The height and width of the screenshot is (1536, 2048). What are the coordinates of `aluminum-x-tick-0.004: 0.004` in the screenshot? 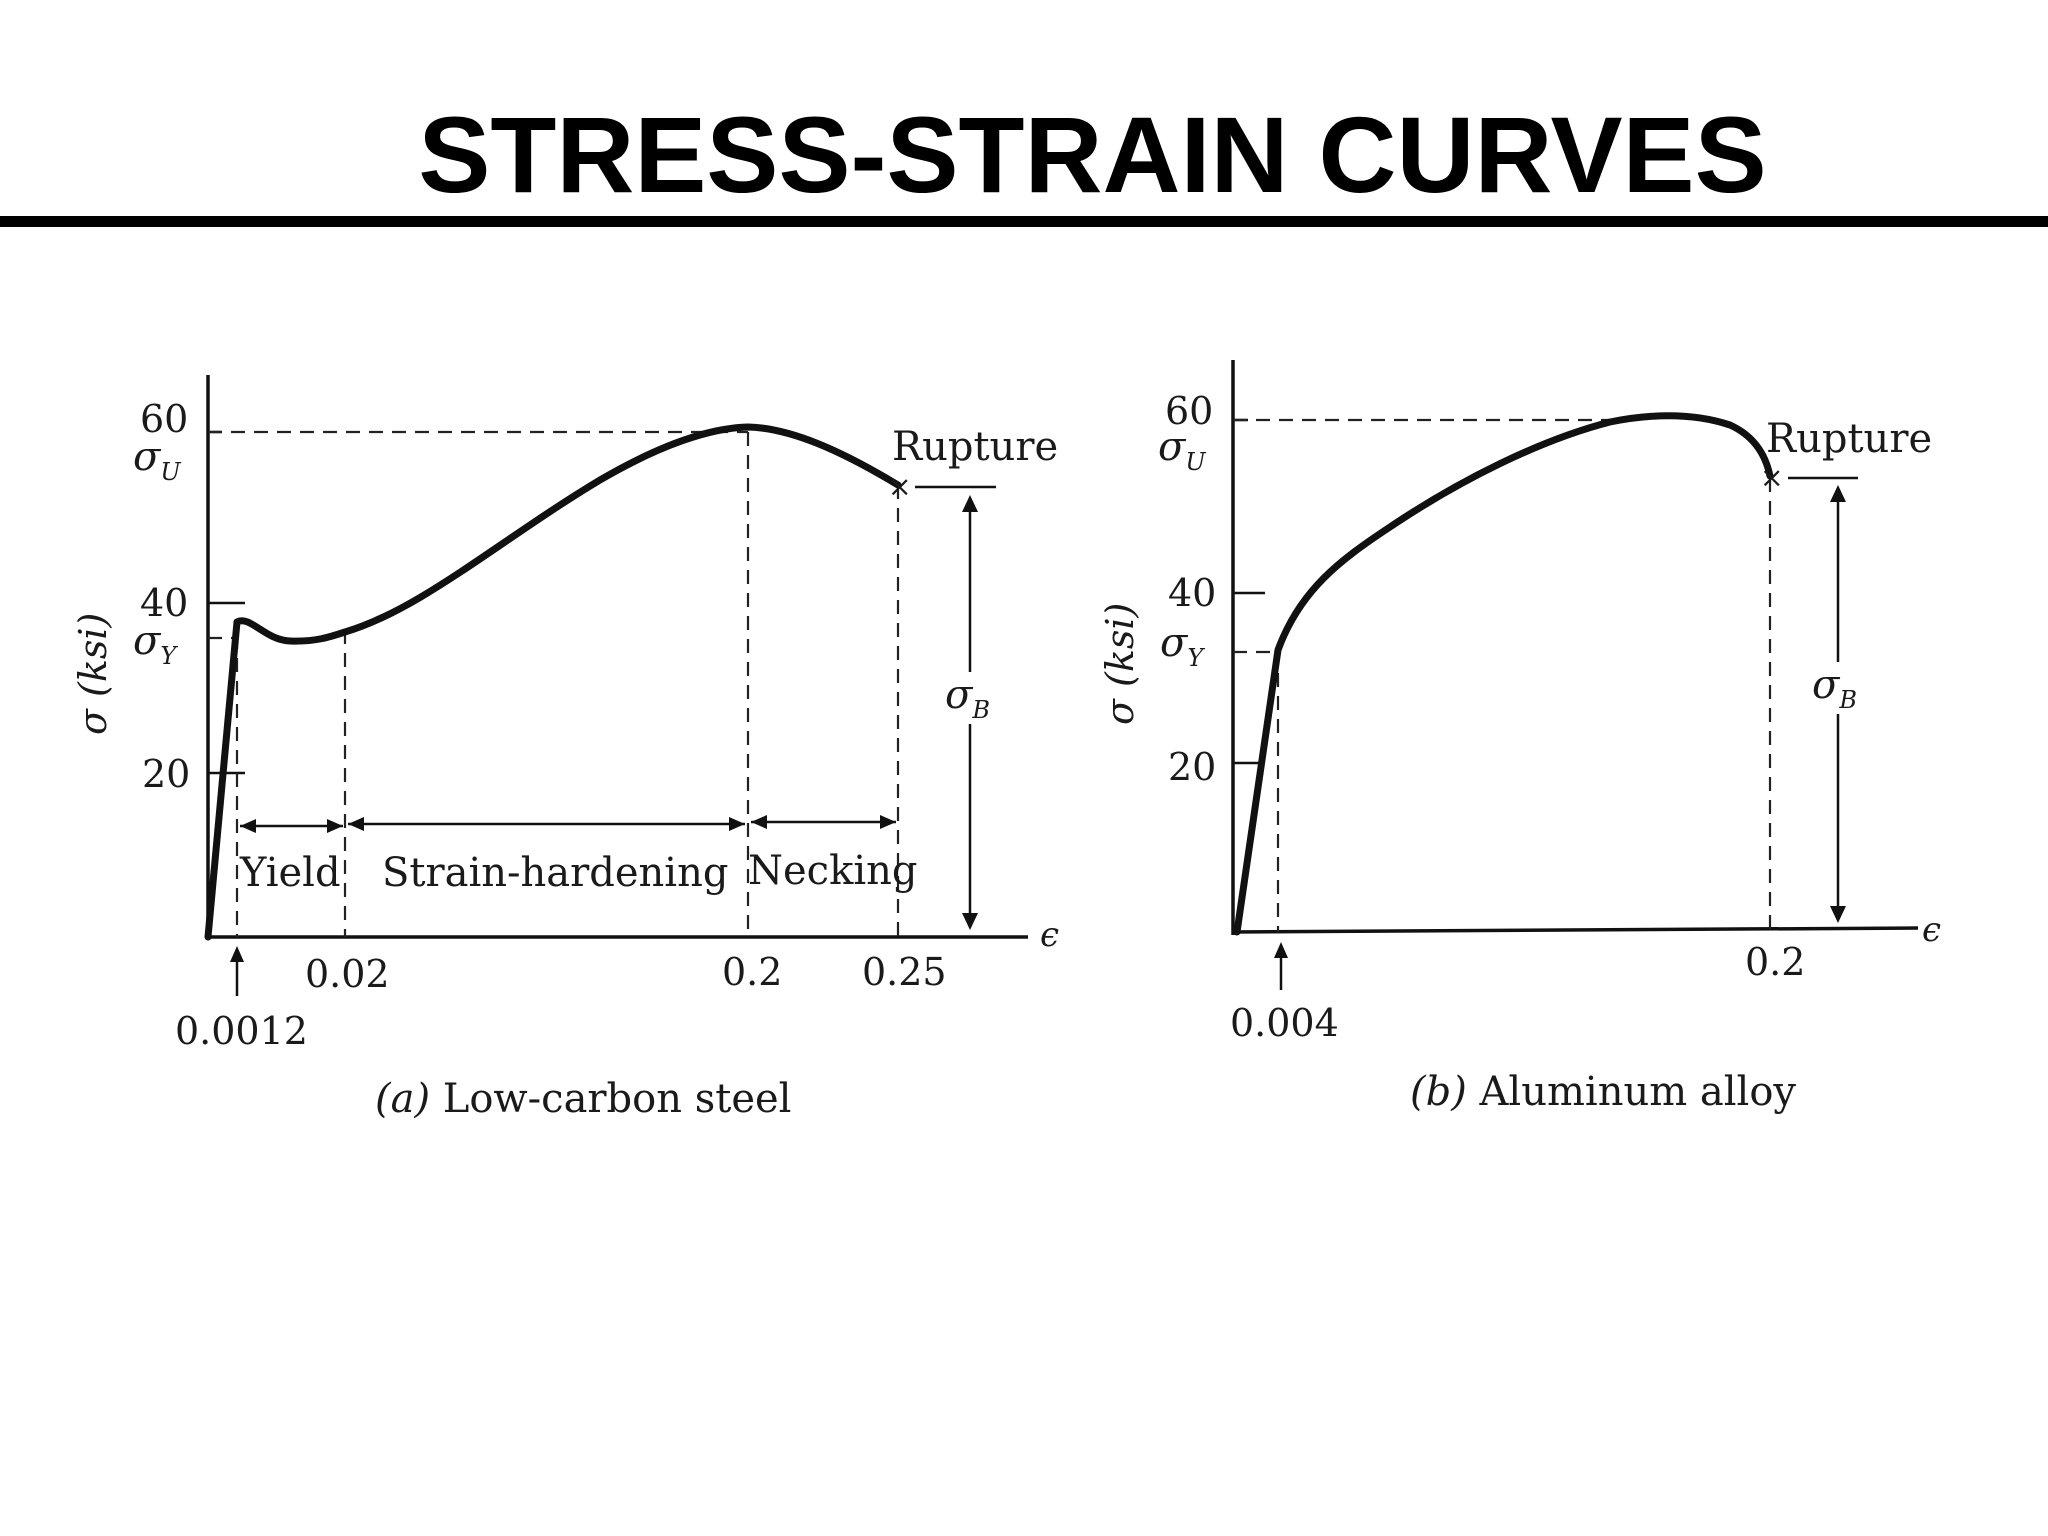 It's located at (1284, 1023).